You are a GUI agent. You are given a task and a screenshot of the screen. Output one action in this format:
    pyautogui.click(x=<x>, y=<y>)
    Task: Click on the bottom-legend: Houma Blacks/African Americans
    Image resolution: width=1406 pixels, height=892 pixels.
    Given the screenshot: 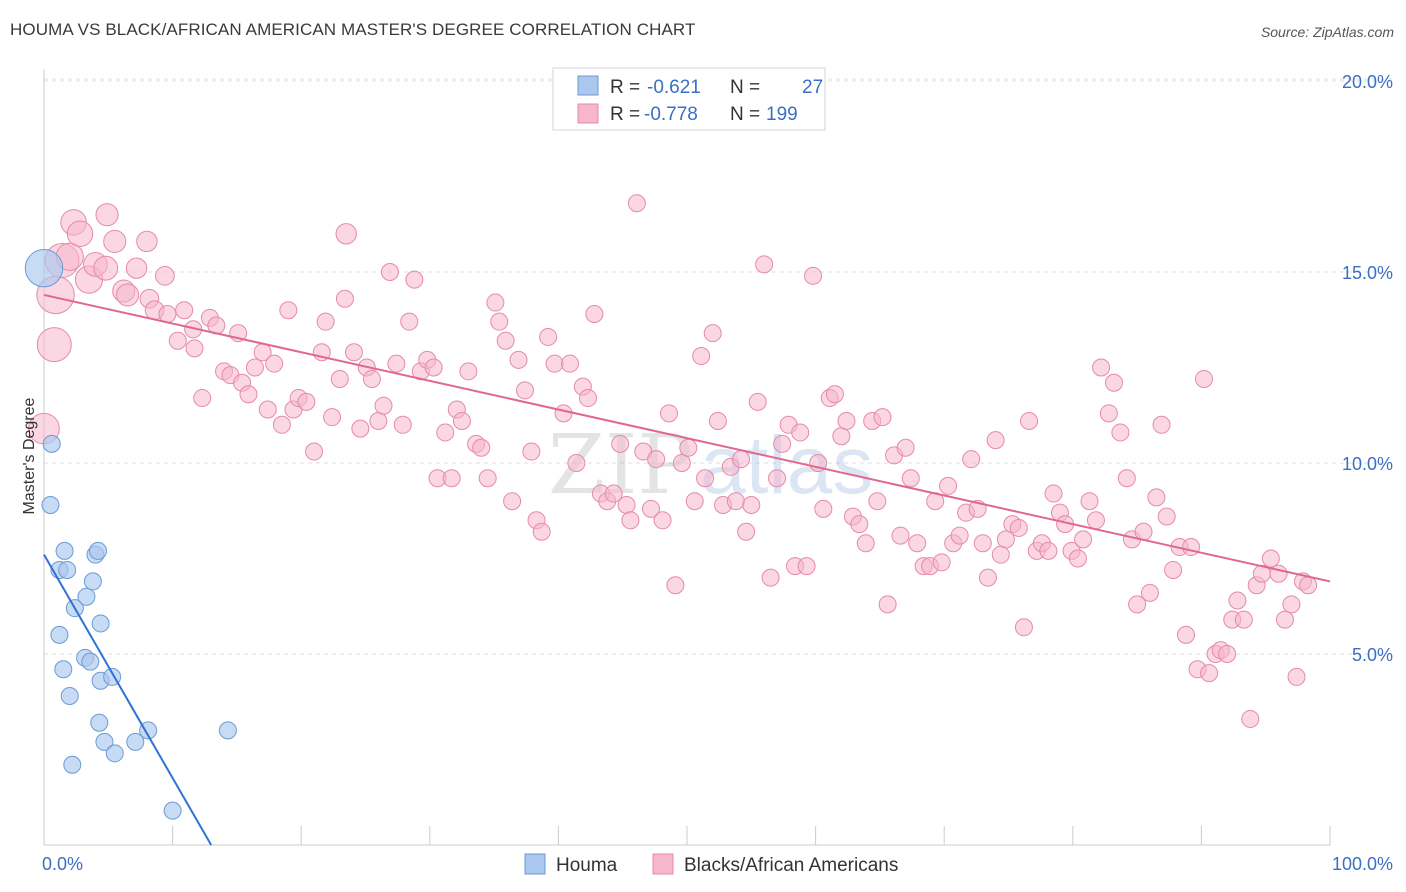 What is the action you would take?
    pyautogui.click(x=711, y=864)
    